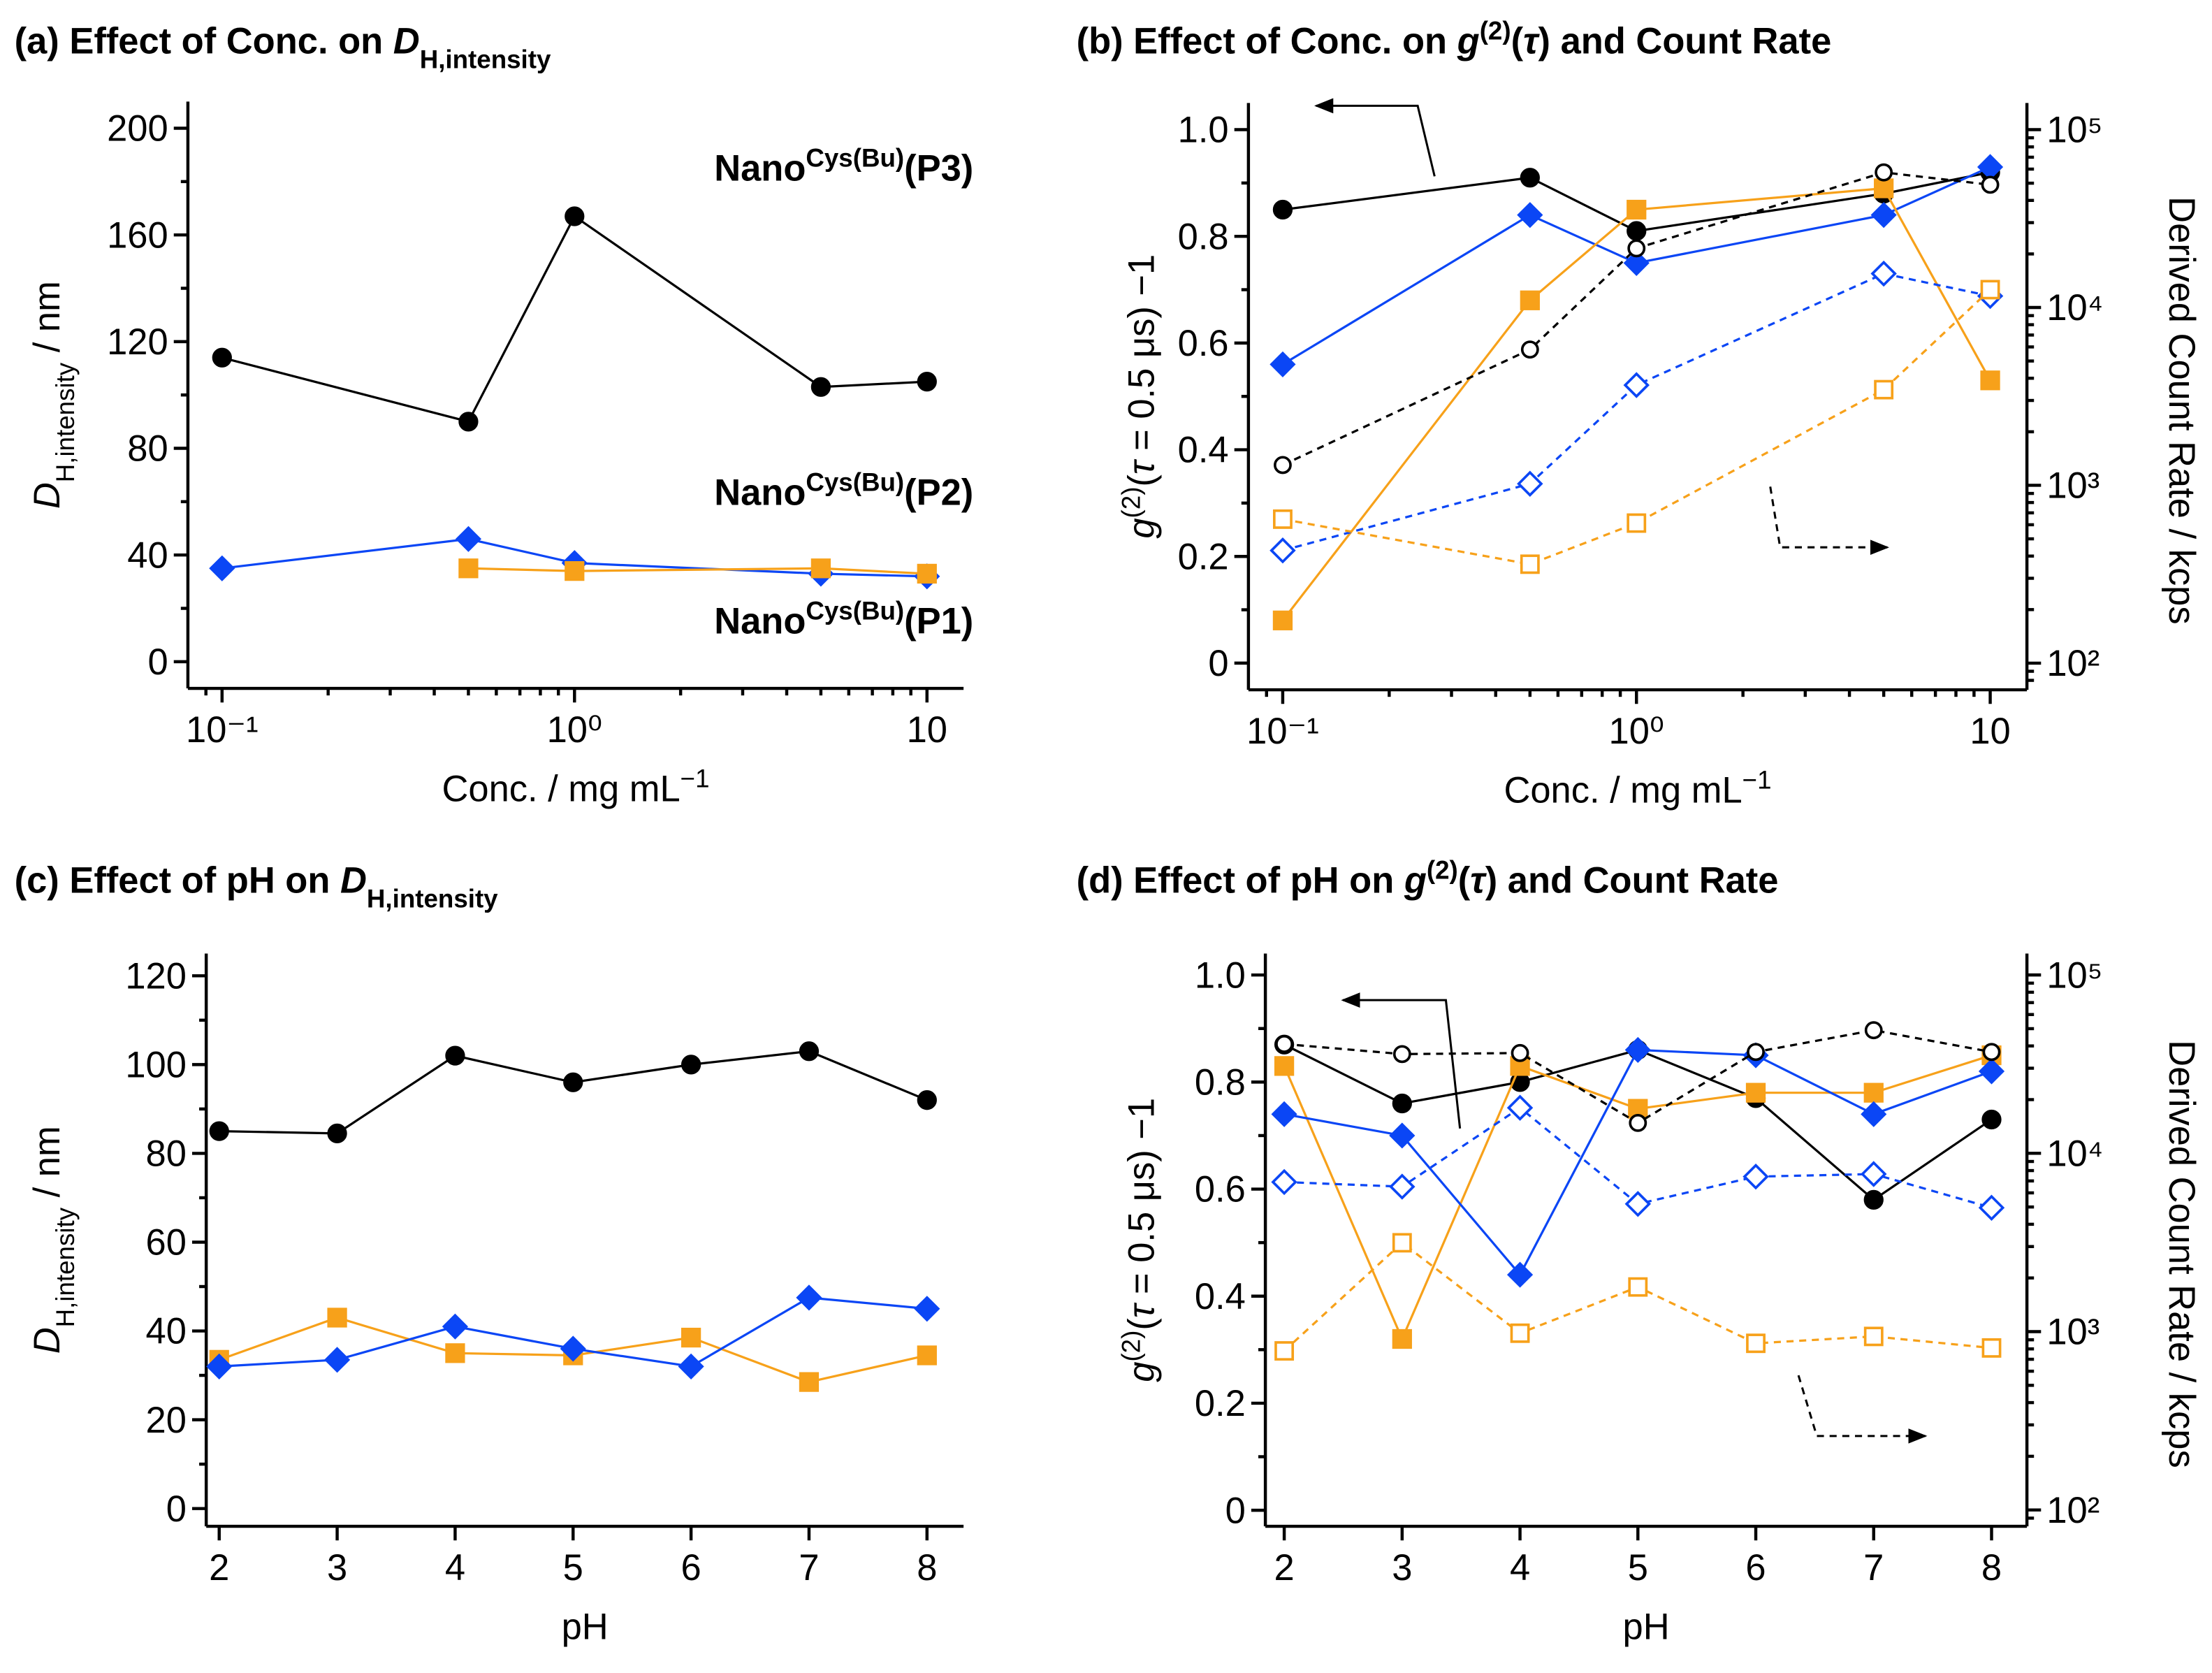  Describe the element at coordinates (1220, 1403) in the screenshot. I see `y-tick-label: 0.2` at that location.